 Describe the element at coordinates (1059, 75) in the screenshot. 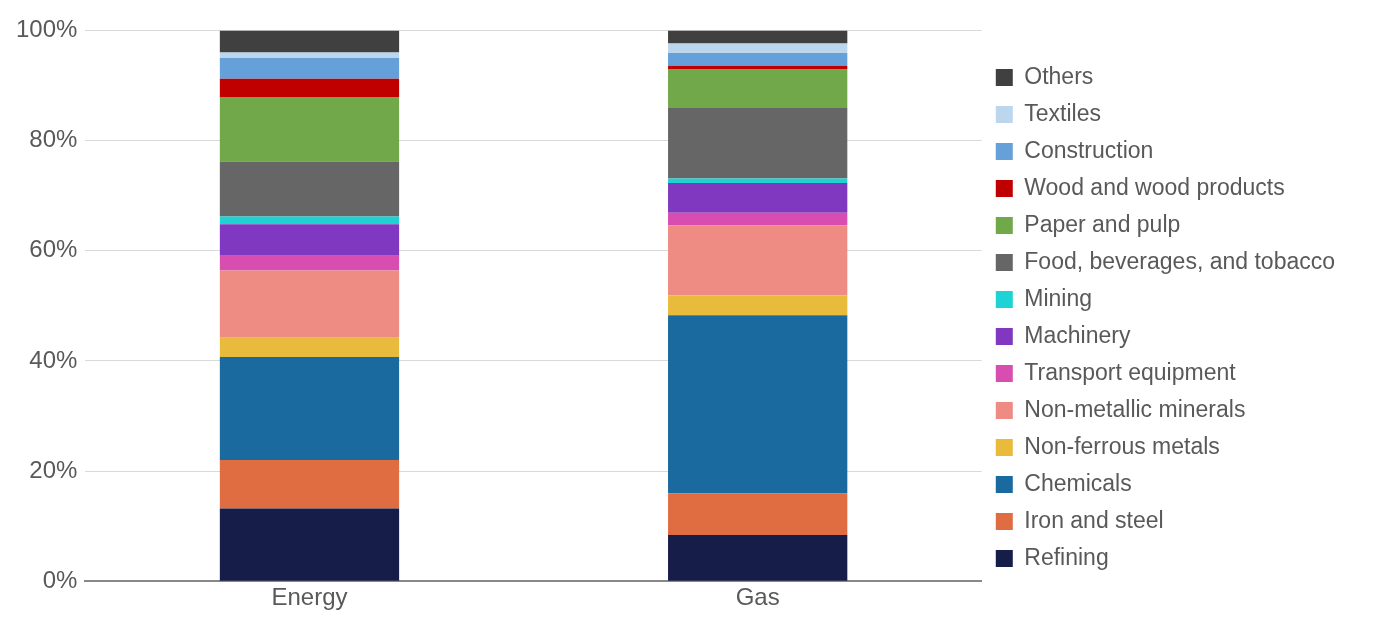

I see `legend-label: Others` at that location.